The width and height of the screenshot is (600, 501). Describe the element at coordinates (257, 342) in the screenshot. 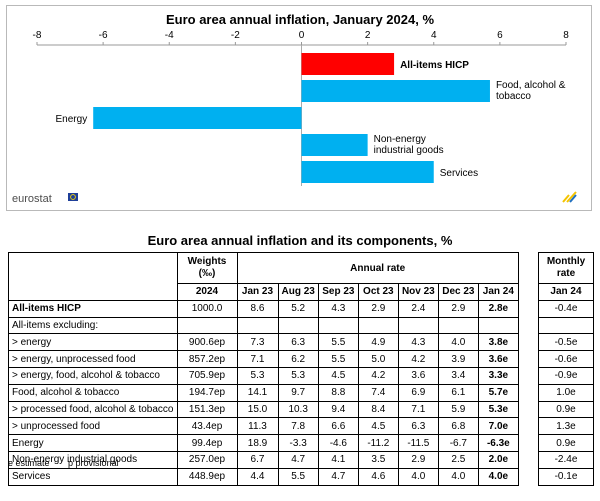

I see `rate-cell: 7.3` at that location.